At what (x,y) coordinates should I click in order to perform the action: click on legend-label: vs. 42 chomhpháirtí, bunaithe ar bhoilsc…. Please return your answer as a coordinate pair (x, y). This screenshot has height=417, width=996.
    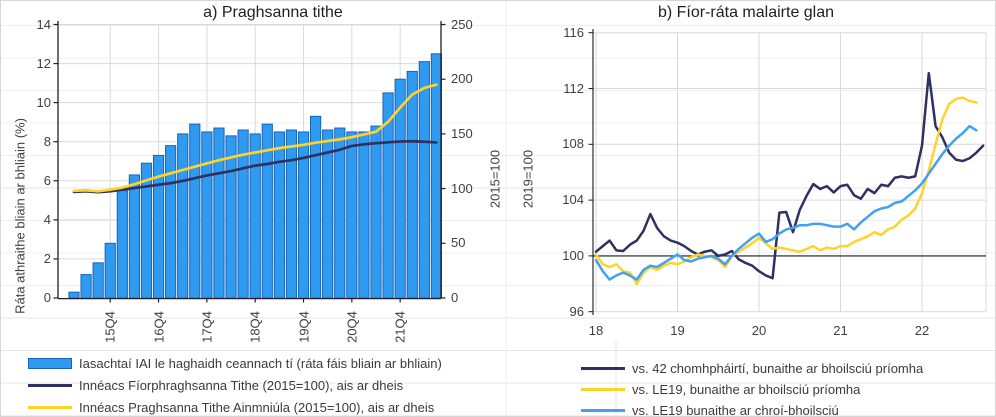
    Looking at the image, I should click on (778, 368).